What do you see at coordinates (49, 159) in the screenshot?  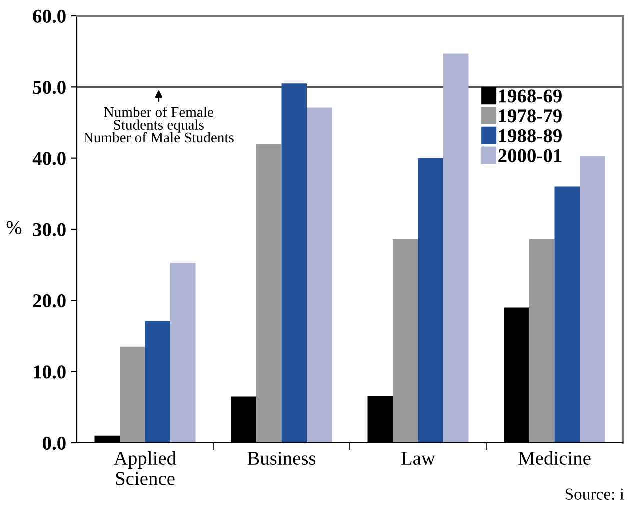 I see `y-tick-label: 40.0` at bounding box center [49, 159].